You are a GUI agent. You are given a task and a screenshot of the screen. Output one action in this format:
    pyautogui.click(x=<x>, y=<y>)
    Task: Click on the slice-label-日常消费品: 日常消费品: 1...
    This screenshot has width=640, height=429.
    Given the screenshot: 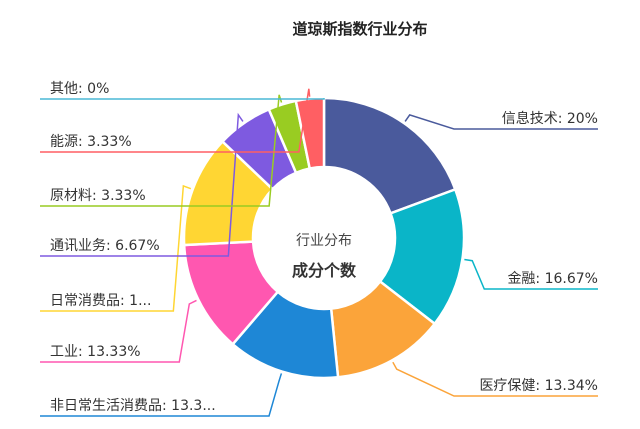 What is the action you would take?
    pyautogui.click(x=100, y=301)
    